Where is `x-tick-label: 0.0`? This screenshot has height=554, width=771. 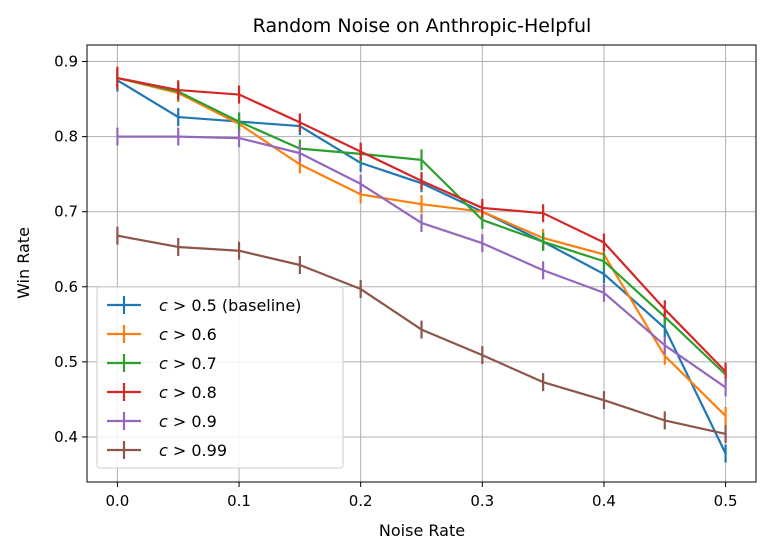
x-tick-label: 0.0 is located at coordinates (117, 501).